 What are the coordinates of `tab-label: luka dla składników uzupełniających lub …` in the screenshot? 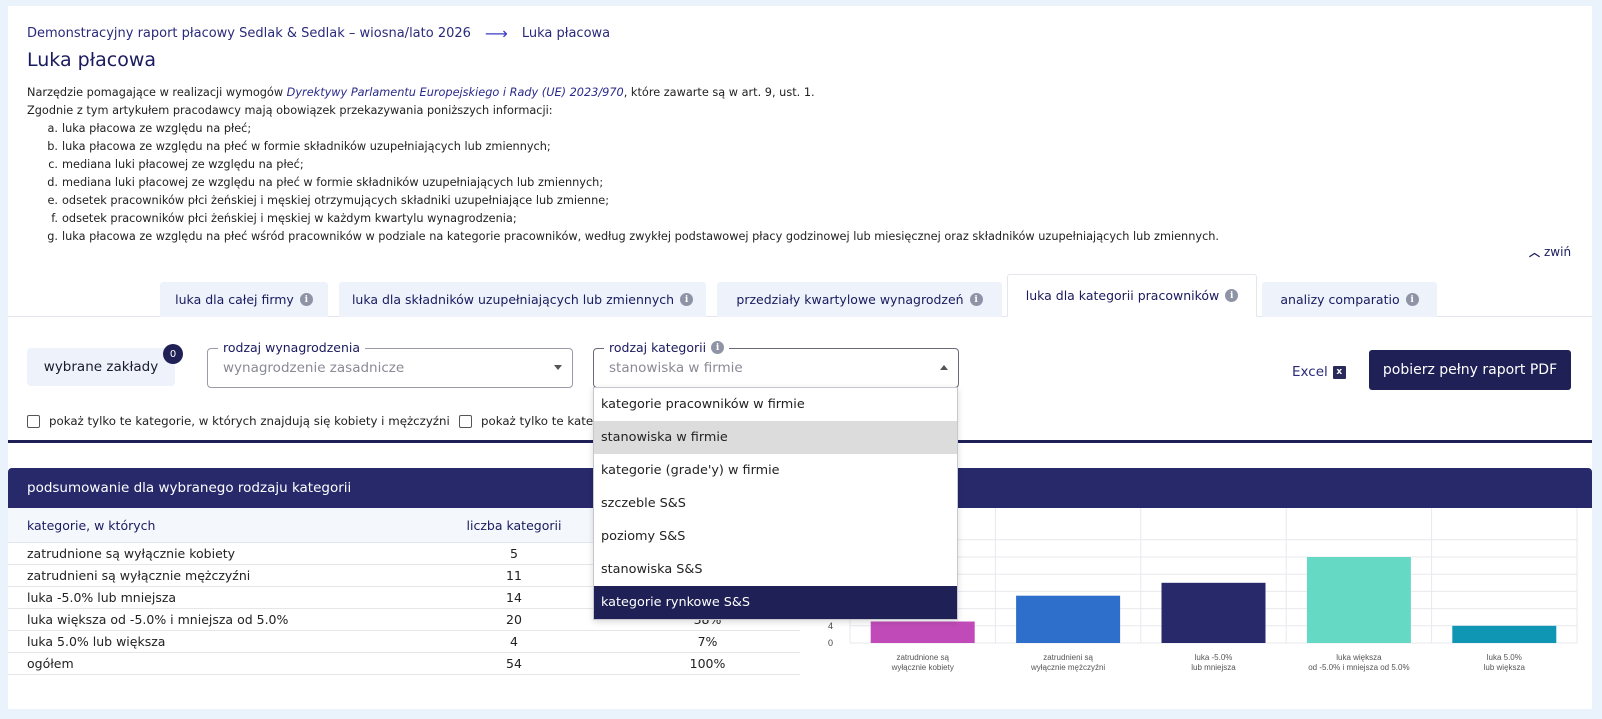 It's located at (513, 299).